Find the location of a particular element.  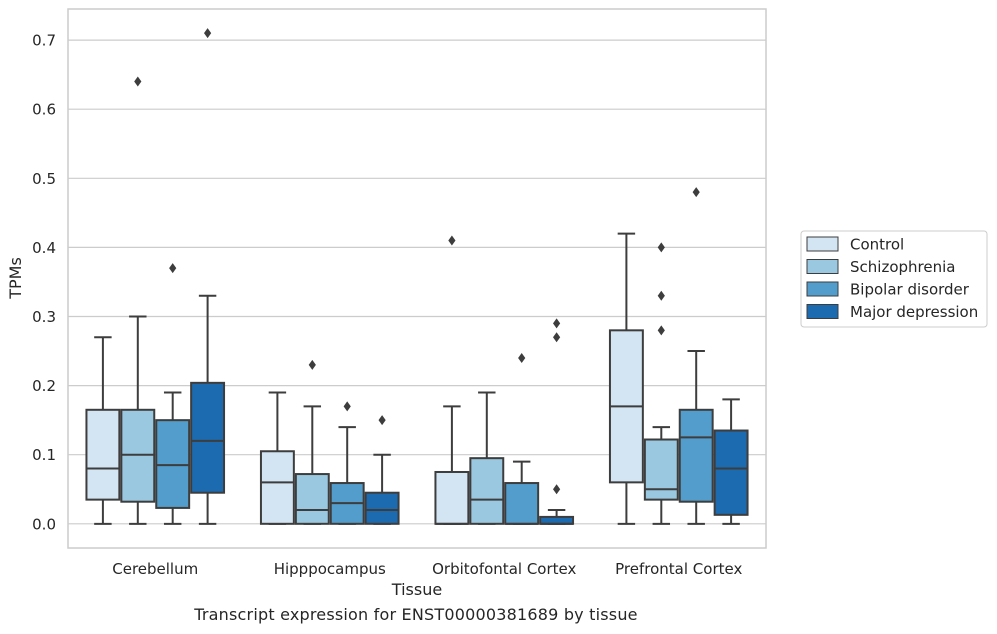

y-axis-label: TPMs is located at coordinates (15, 278).